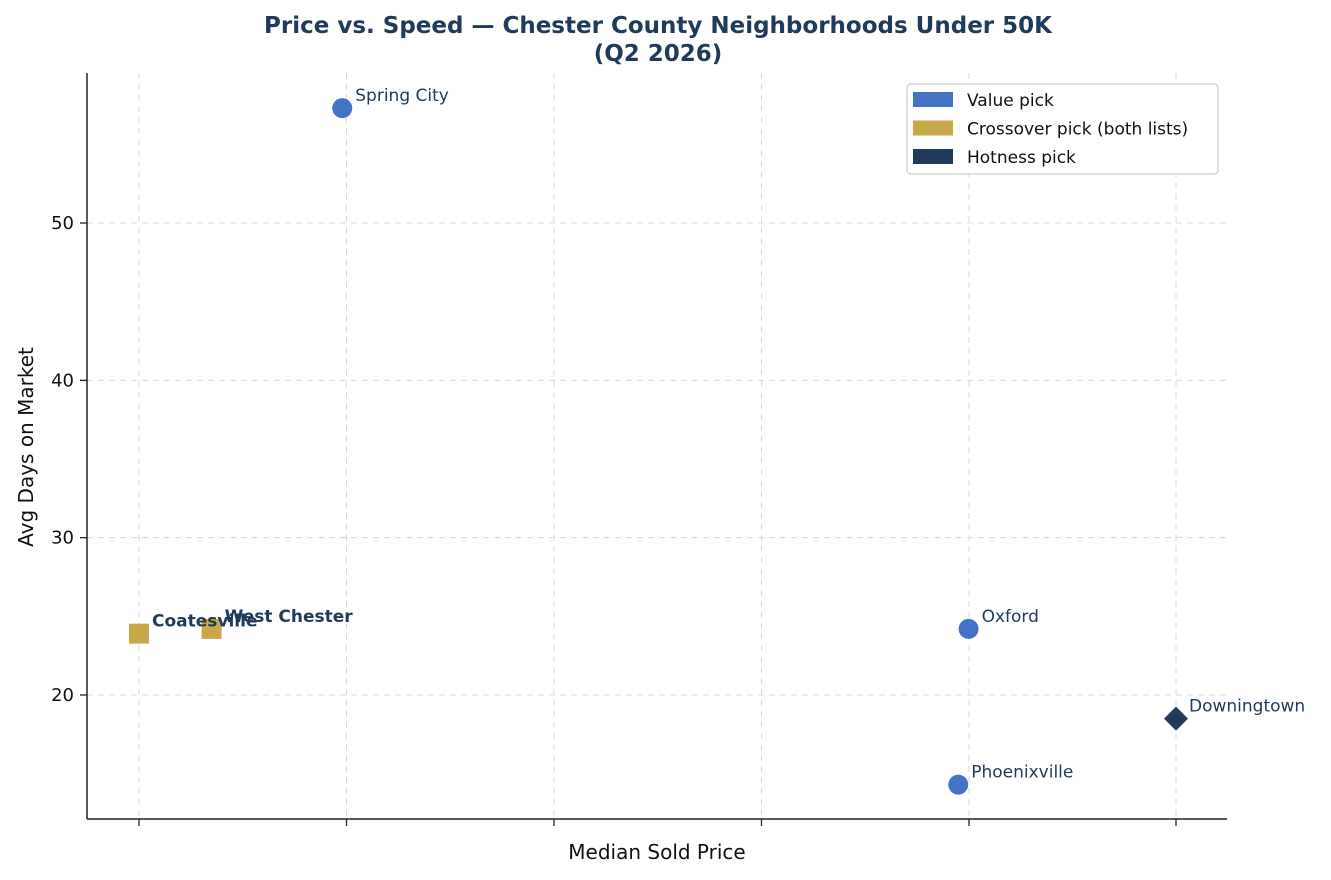 This screenshot has width=1331, height=880. What do you see at coordinates (402, 96) in the screenshot?
I see `point-label: Spring City` at bounding box center [402, 96].